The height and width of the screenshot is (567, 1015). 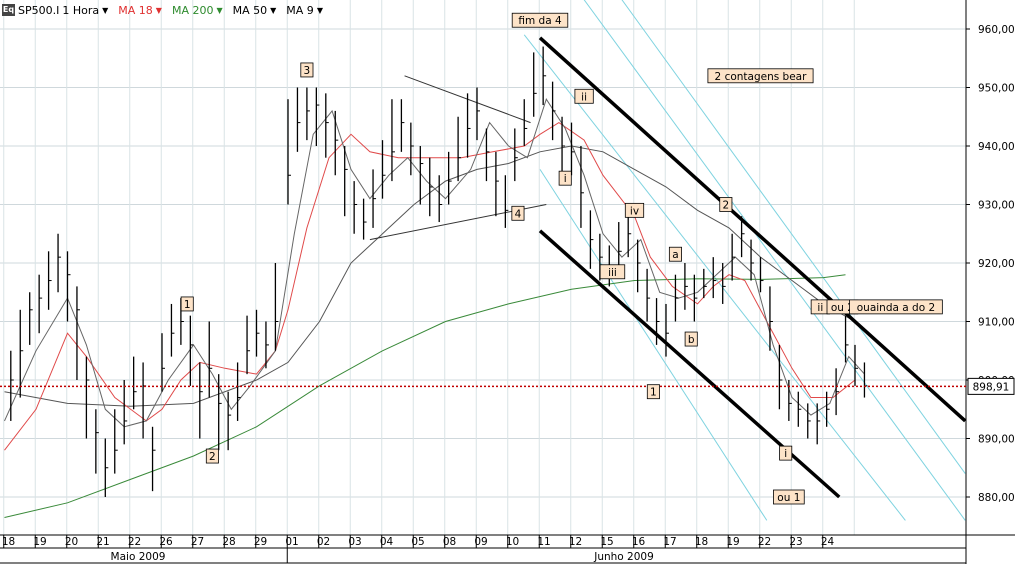 I want to click on indicator-ma50: MA 50 ▼, so click(x=255, y=10).